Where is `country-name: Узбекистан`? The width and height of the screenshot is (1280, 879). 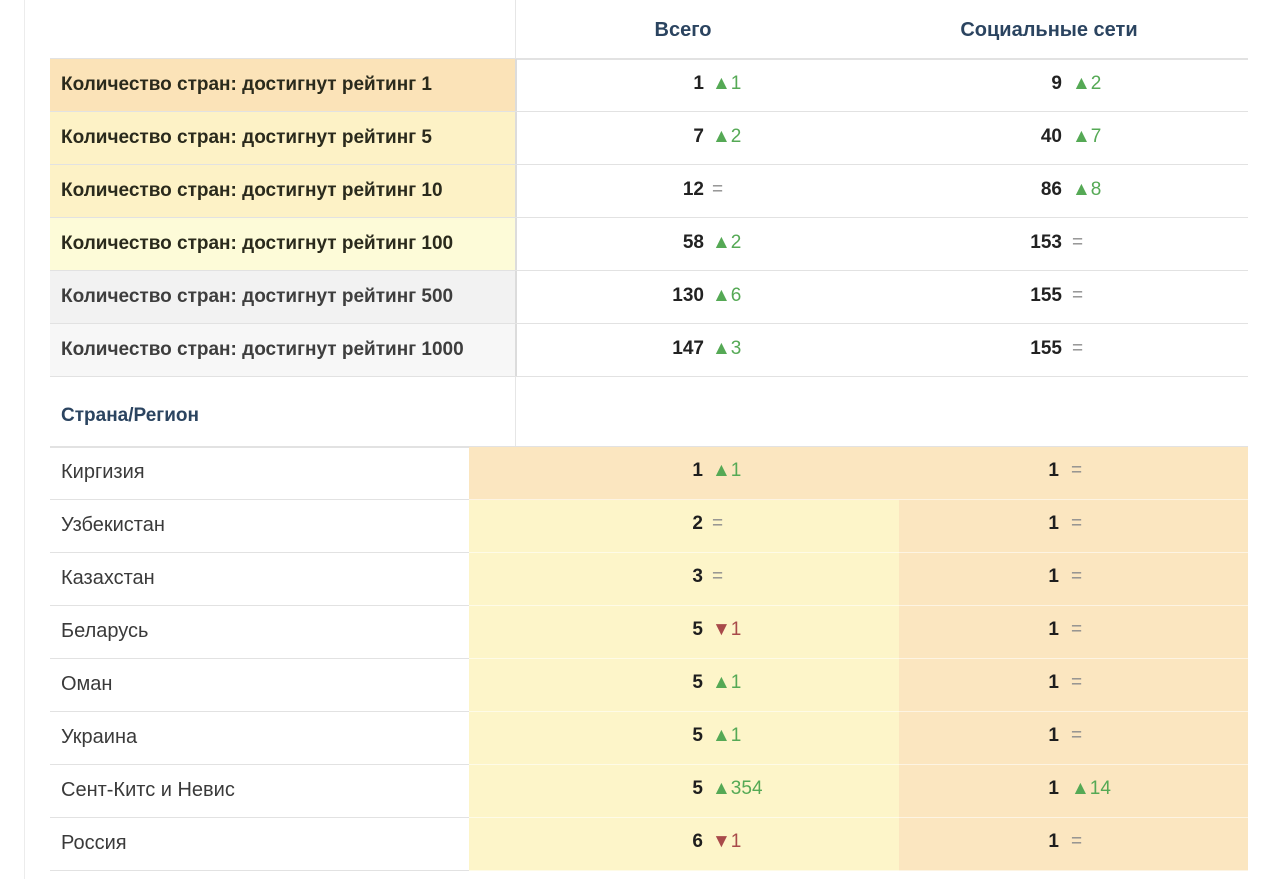
country-name: Узбекистан is located at coordinates (265, 526).